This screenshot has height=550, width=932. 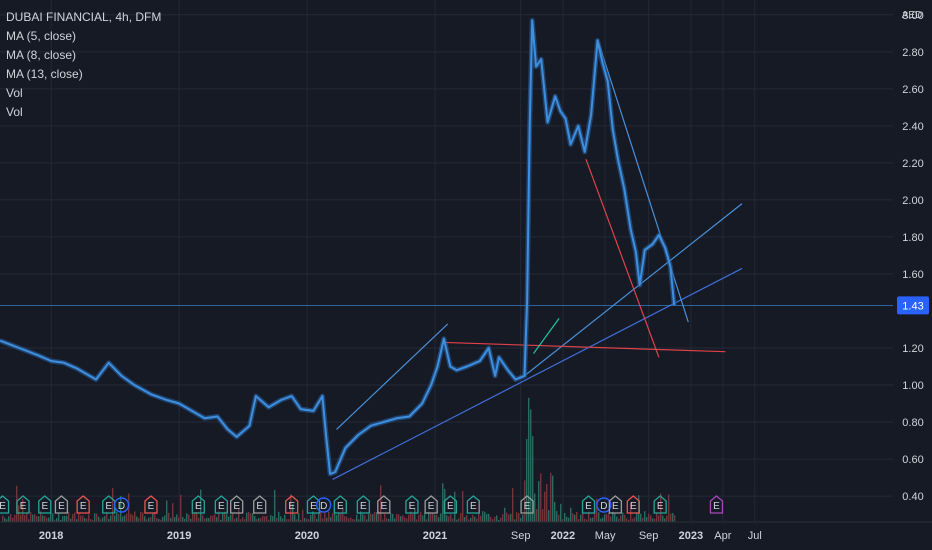 I want to click on symbol-title: DUBAI FINANCIAL, 4h, DFM, so click(x=84, y=17).